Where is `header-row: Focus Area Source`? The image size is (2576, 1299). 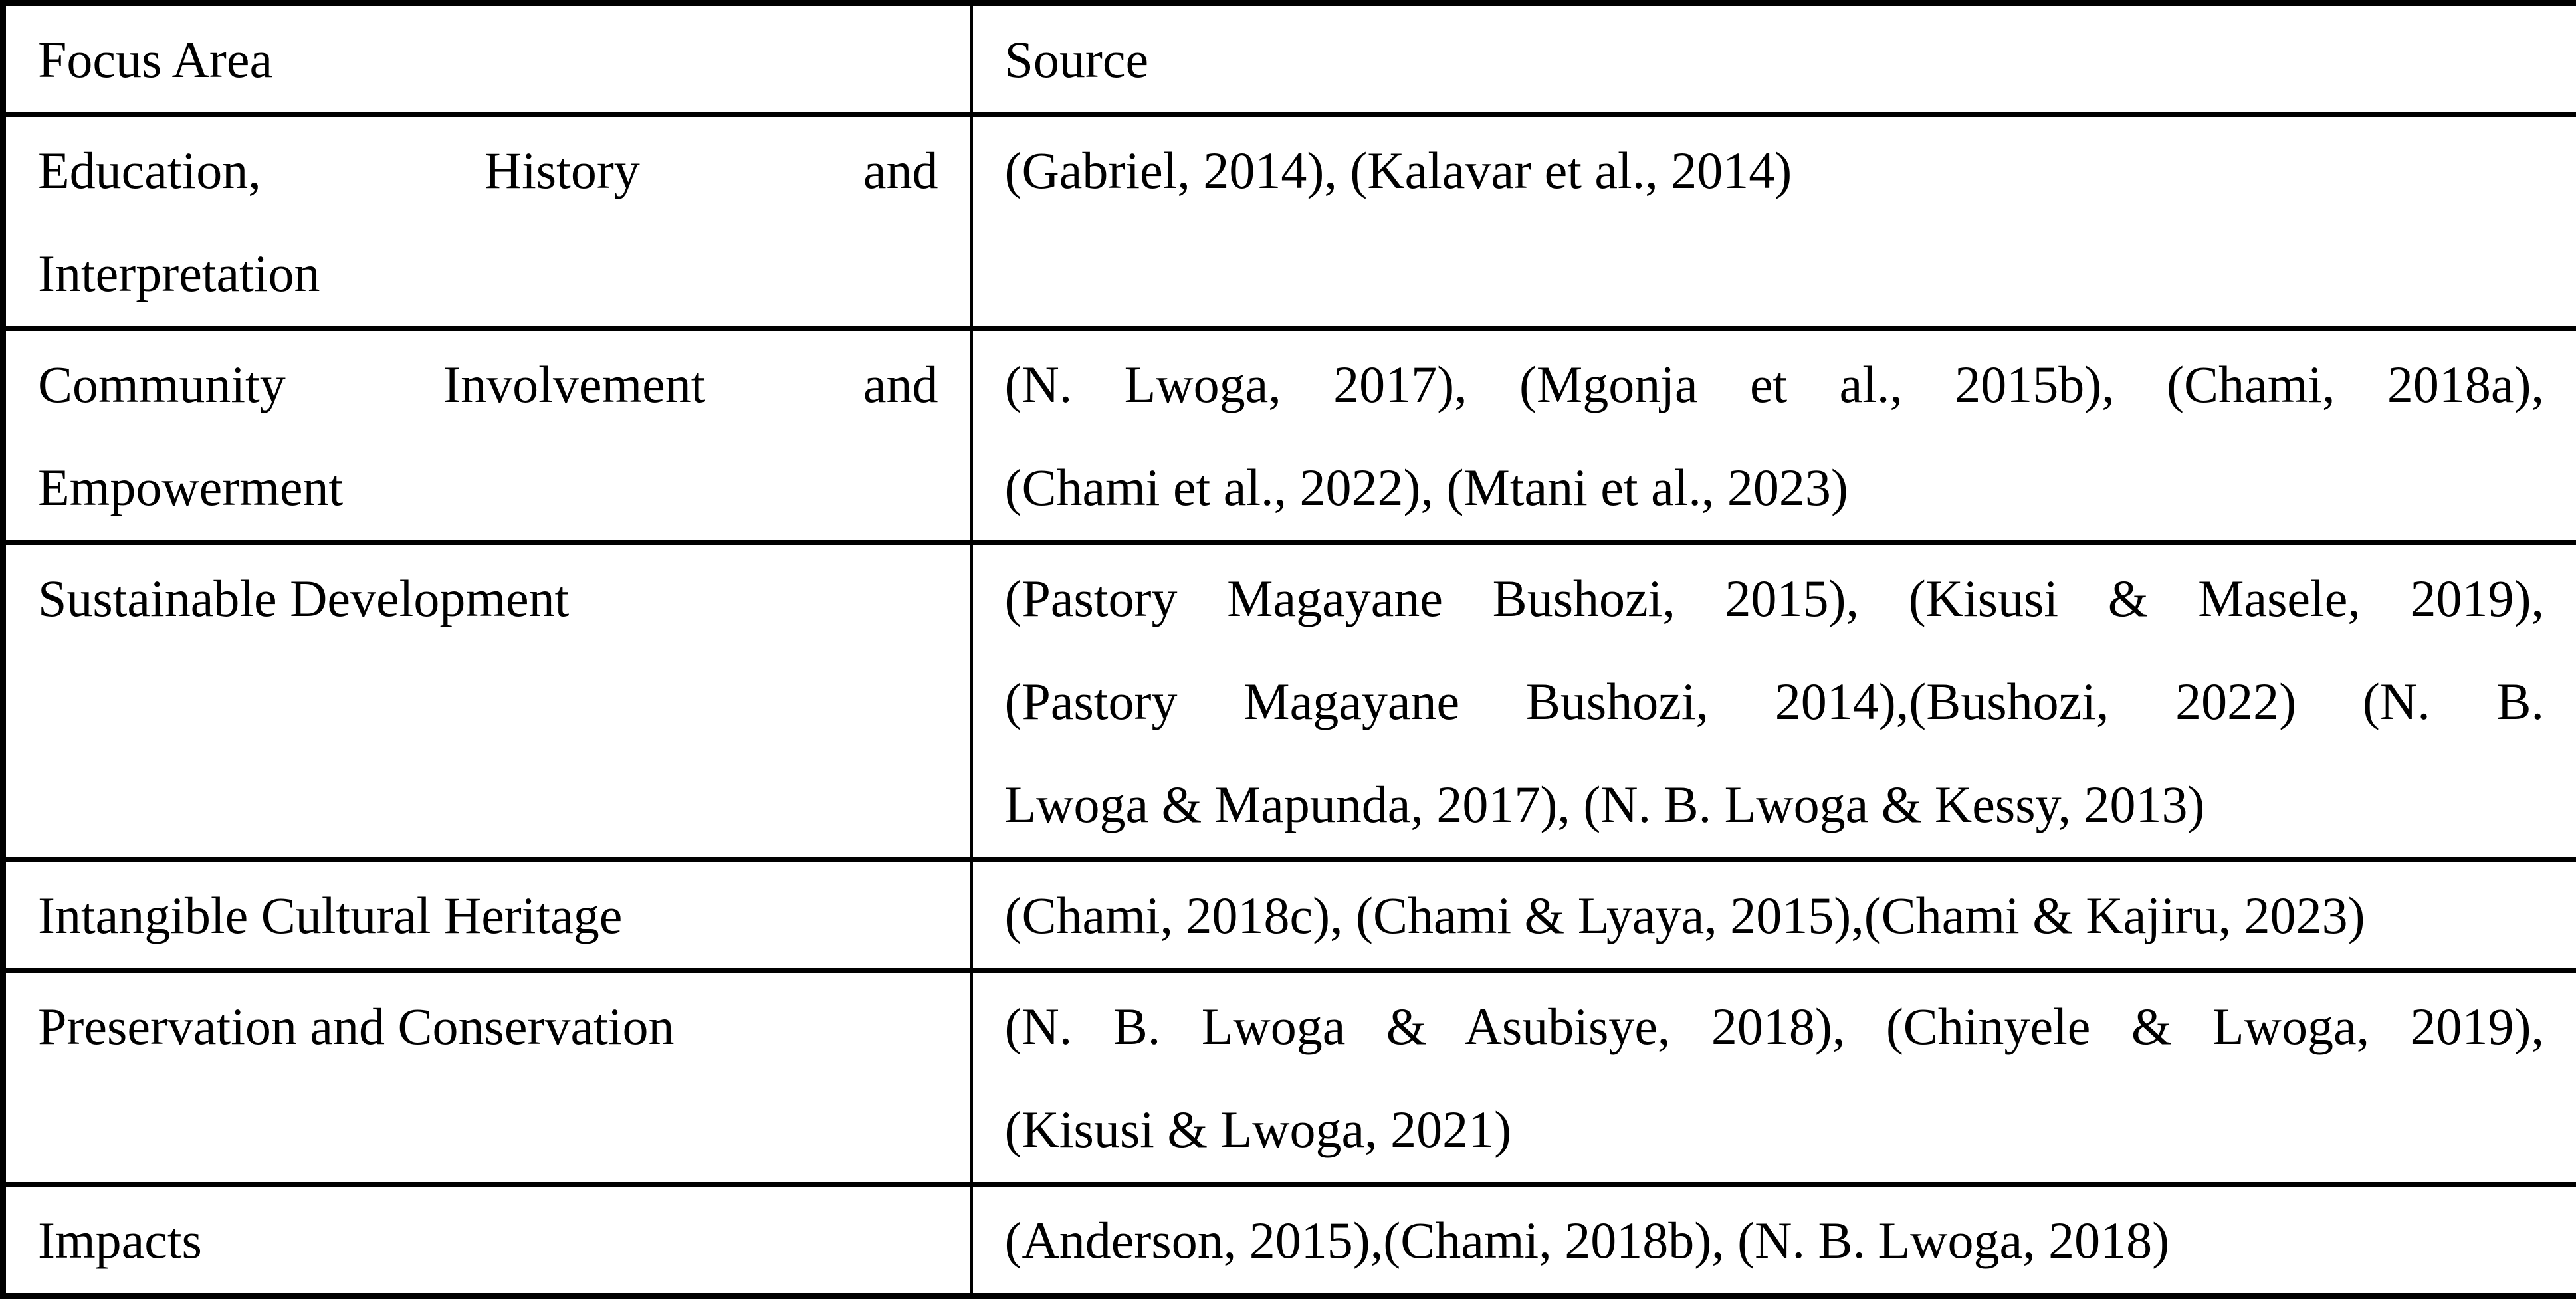 header-row: Focus Area Source is located at coordinates (1289, 59).